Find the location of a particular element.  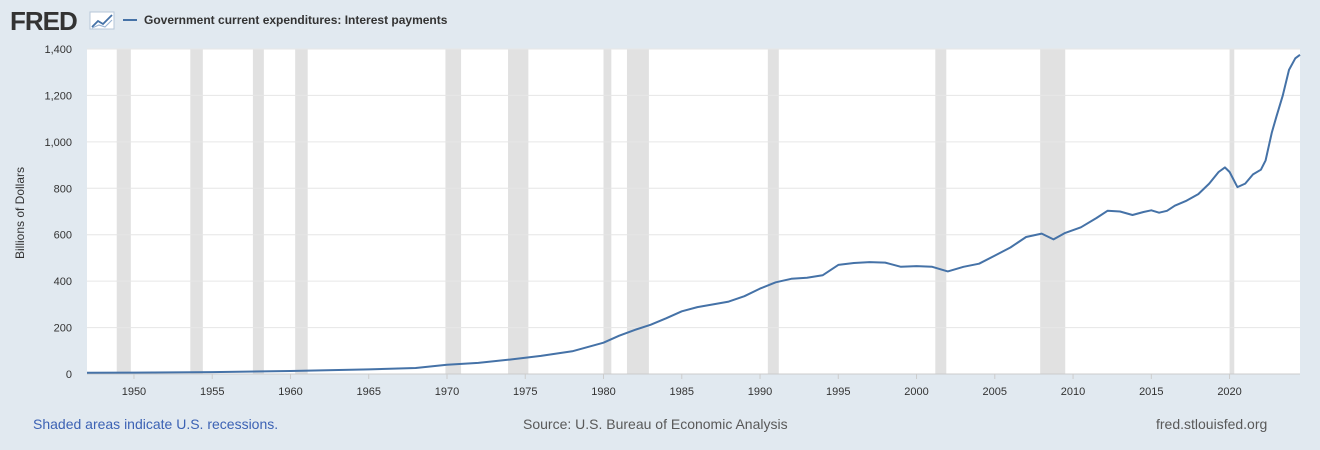

x-tick-label-2020: 2020 is located at coordinates (1229, 392).